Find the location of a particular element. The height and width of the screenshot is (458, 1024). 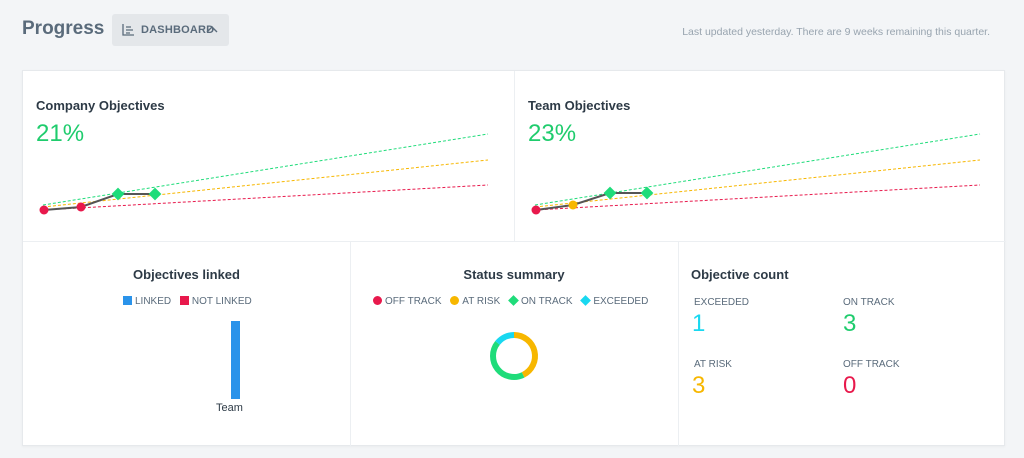

page-title: Progress is located at coordinates (63, 28).